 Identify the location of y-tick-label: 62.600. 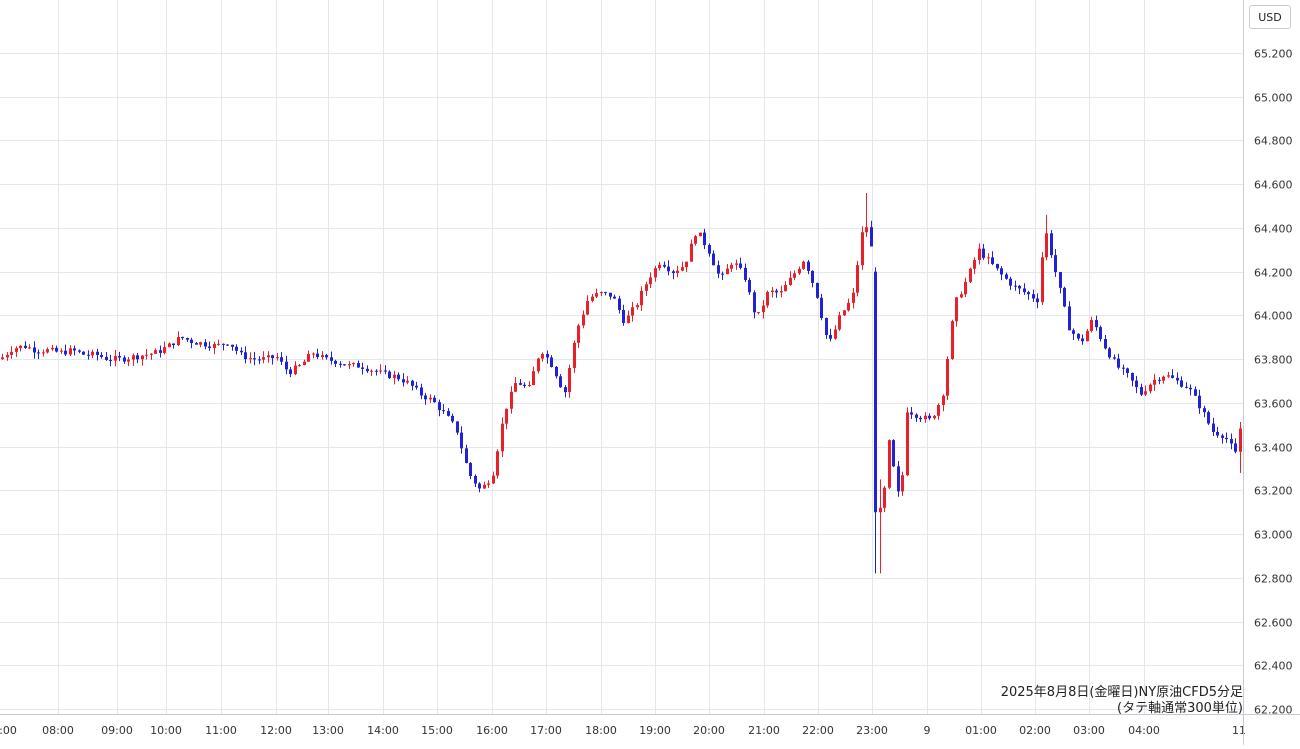
(1273, 623).